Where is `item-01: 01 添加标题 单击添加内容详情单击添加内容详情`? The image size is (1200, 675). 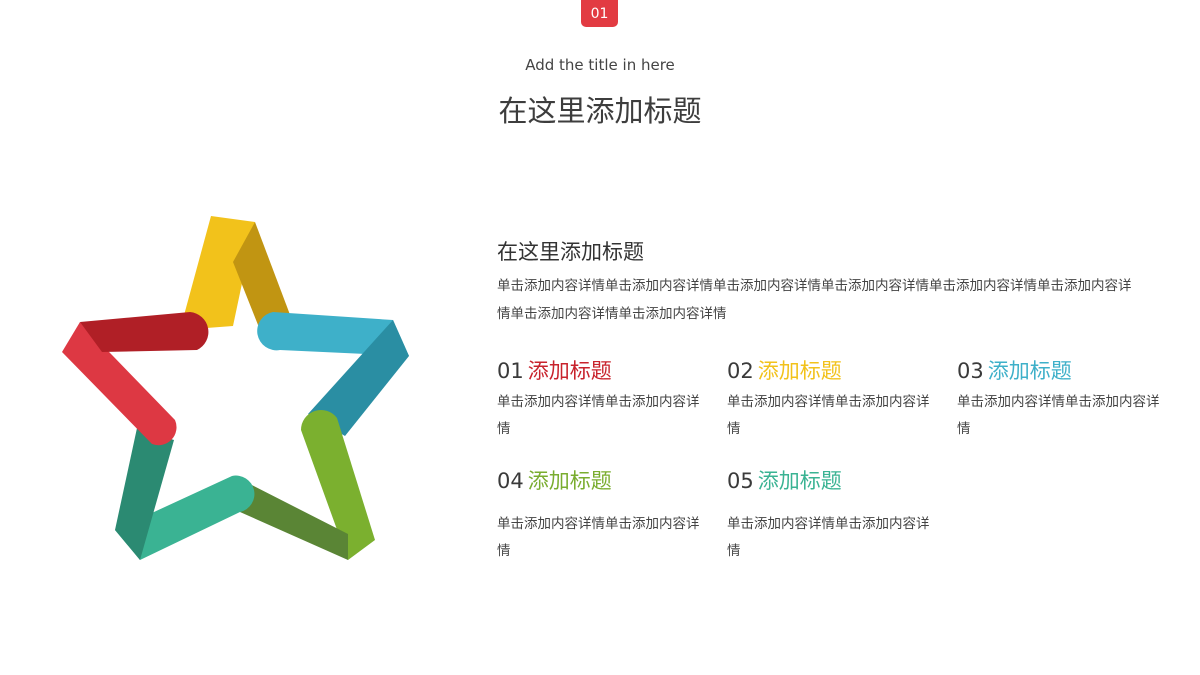
item-01: 01 添加标题 单击添加内容详情单击添加内容详情 is located at coordinates (602, 400).